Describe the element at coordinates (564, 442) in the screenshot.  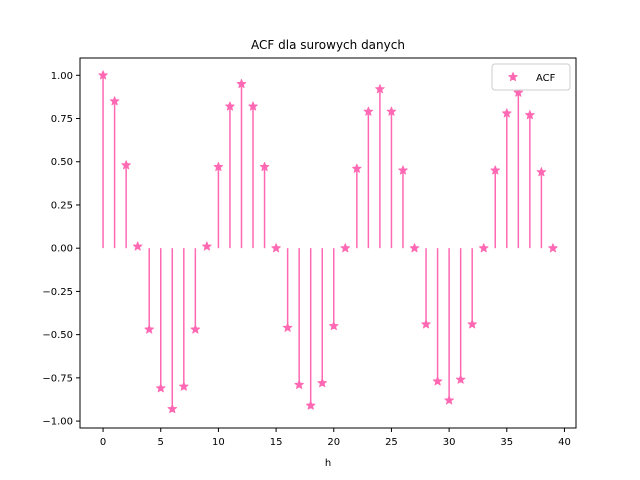
I see `x-tick-label: 40` at that location.